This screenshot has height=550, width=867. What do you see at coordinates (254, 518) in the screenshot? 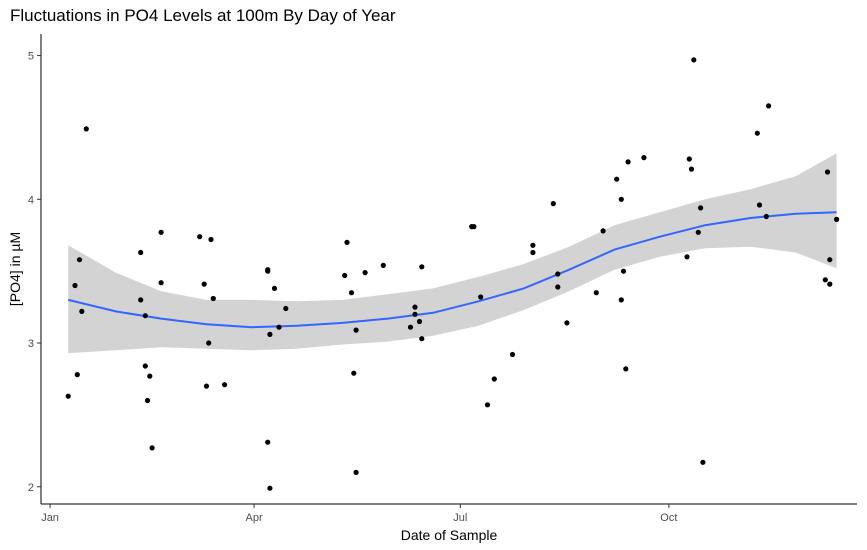
I see `x-tick-label: Apr` at bounding box center [254, 518].